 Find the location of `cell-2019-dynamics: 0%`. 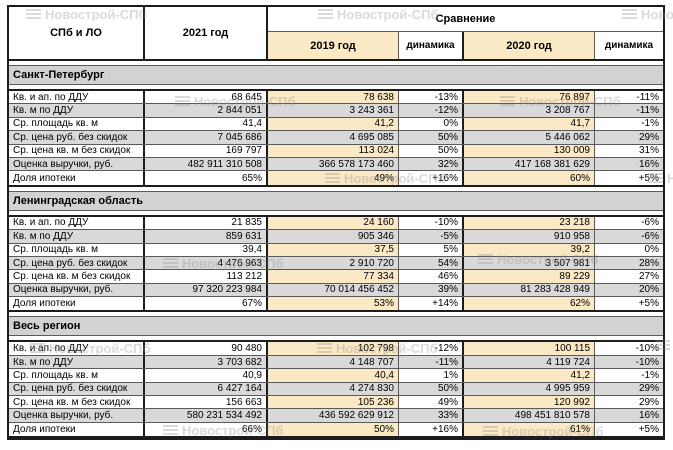

cell-2019-dynamics: 0% is located at coordinates (431, 124).